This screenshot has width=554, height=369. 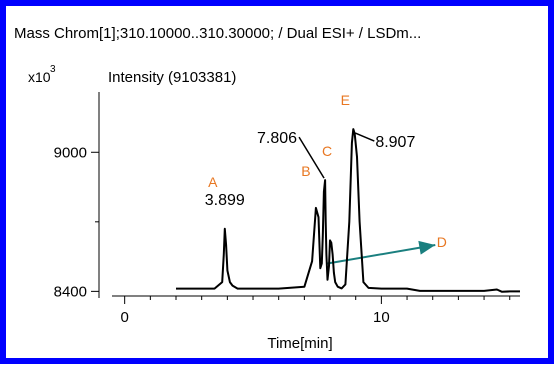 What do you see at coordinates (70, 291) in the screenshot?
I see `y-tick-label-8400: 8400` at bounding box center [70, 291].